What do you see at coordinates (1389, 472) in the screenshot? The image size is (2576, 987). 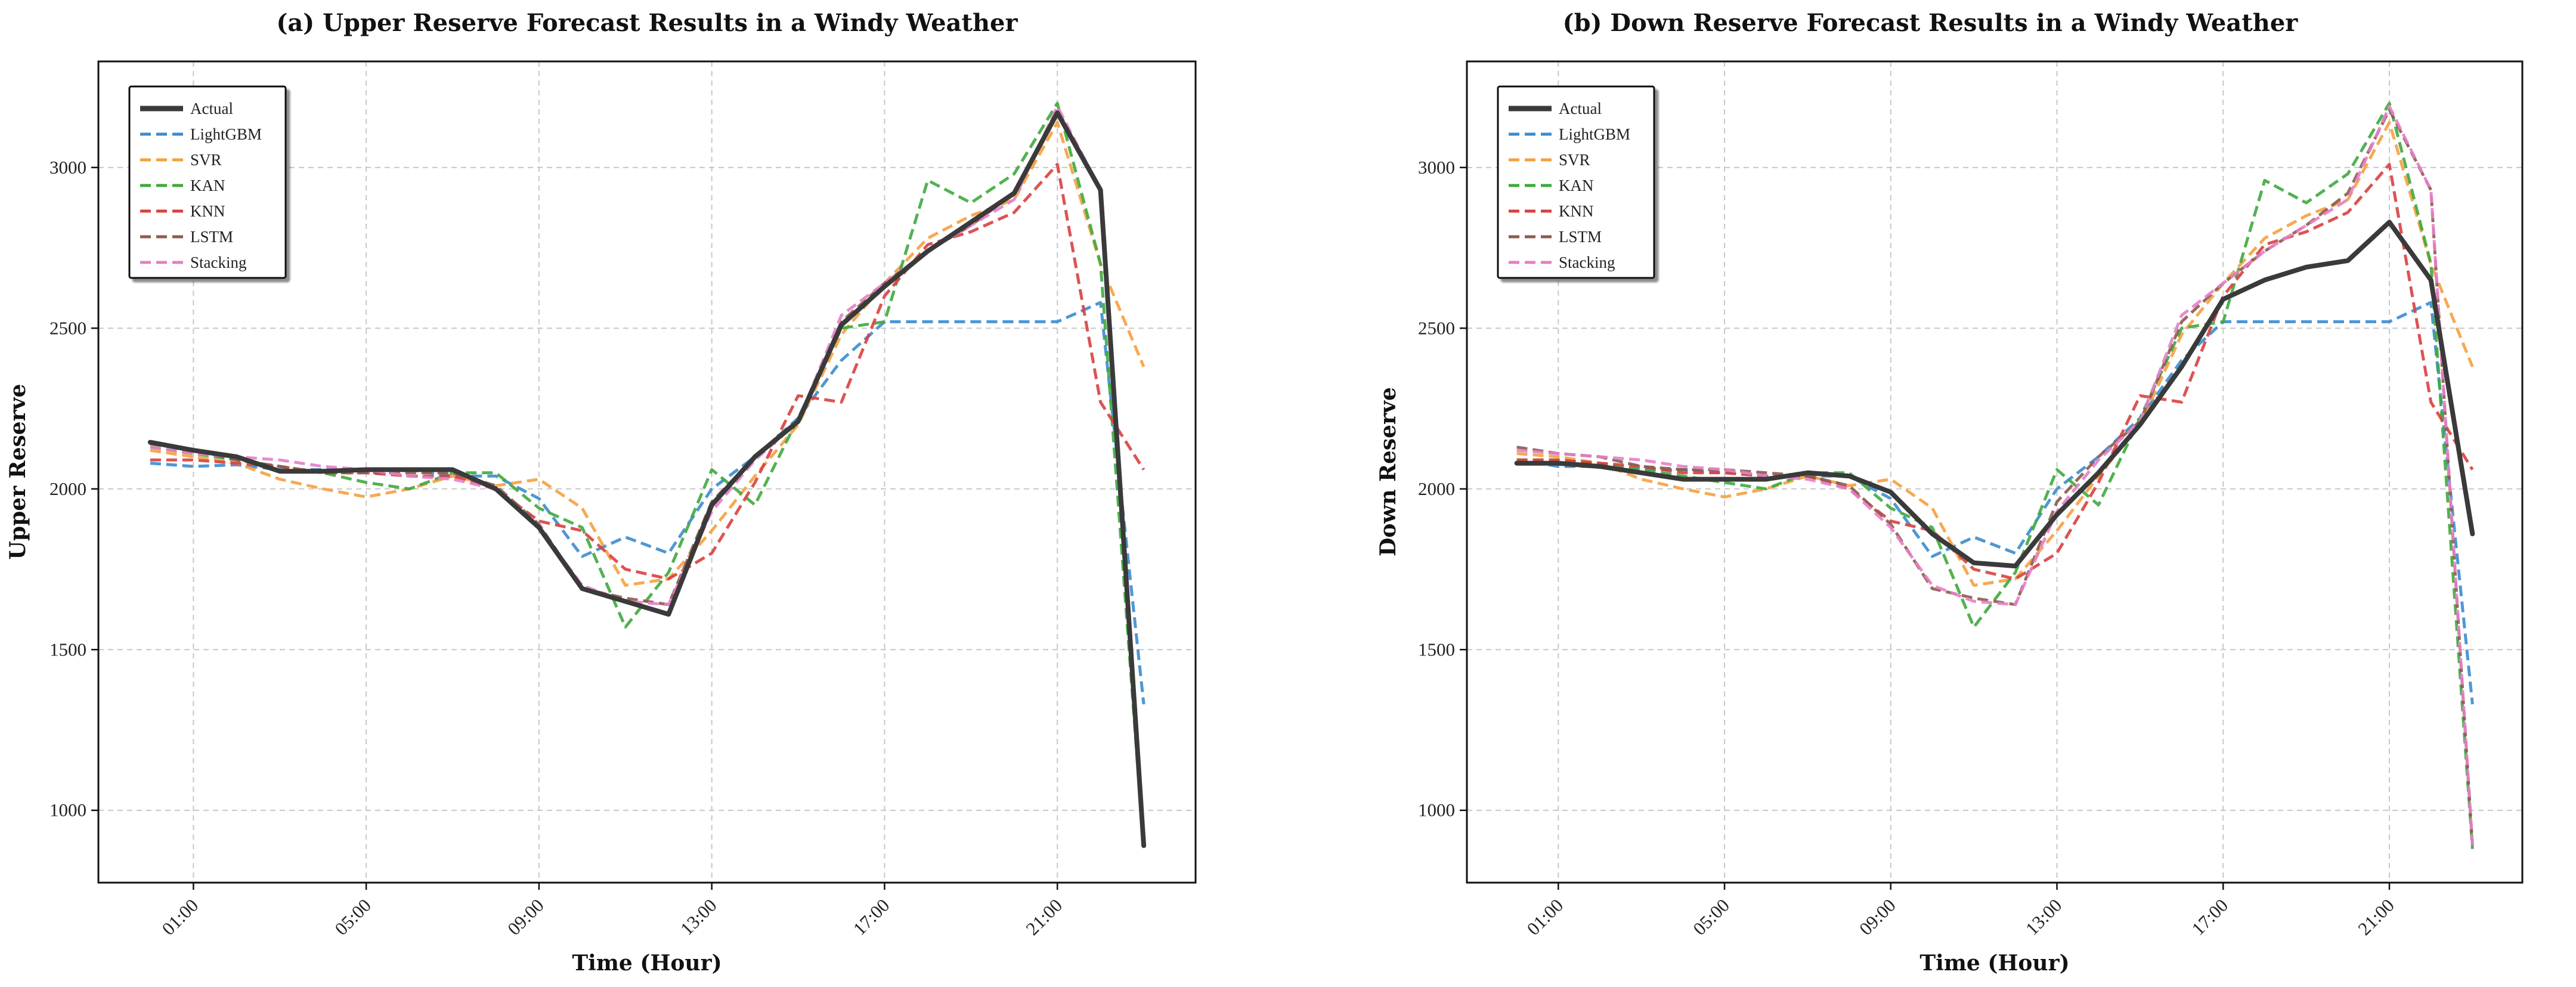 I see `y-axis-label: Down Reserve` at bounding box center [1389, 472].